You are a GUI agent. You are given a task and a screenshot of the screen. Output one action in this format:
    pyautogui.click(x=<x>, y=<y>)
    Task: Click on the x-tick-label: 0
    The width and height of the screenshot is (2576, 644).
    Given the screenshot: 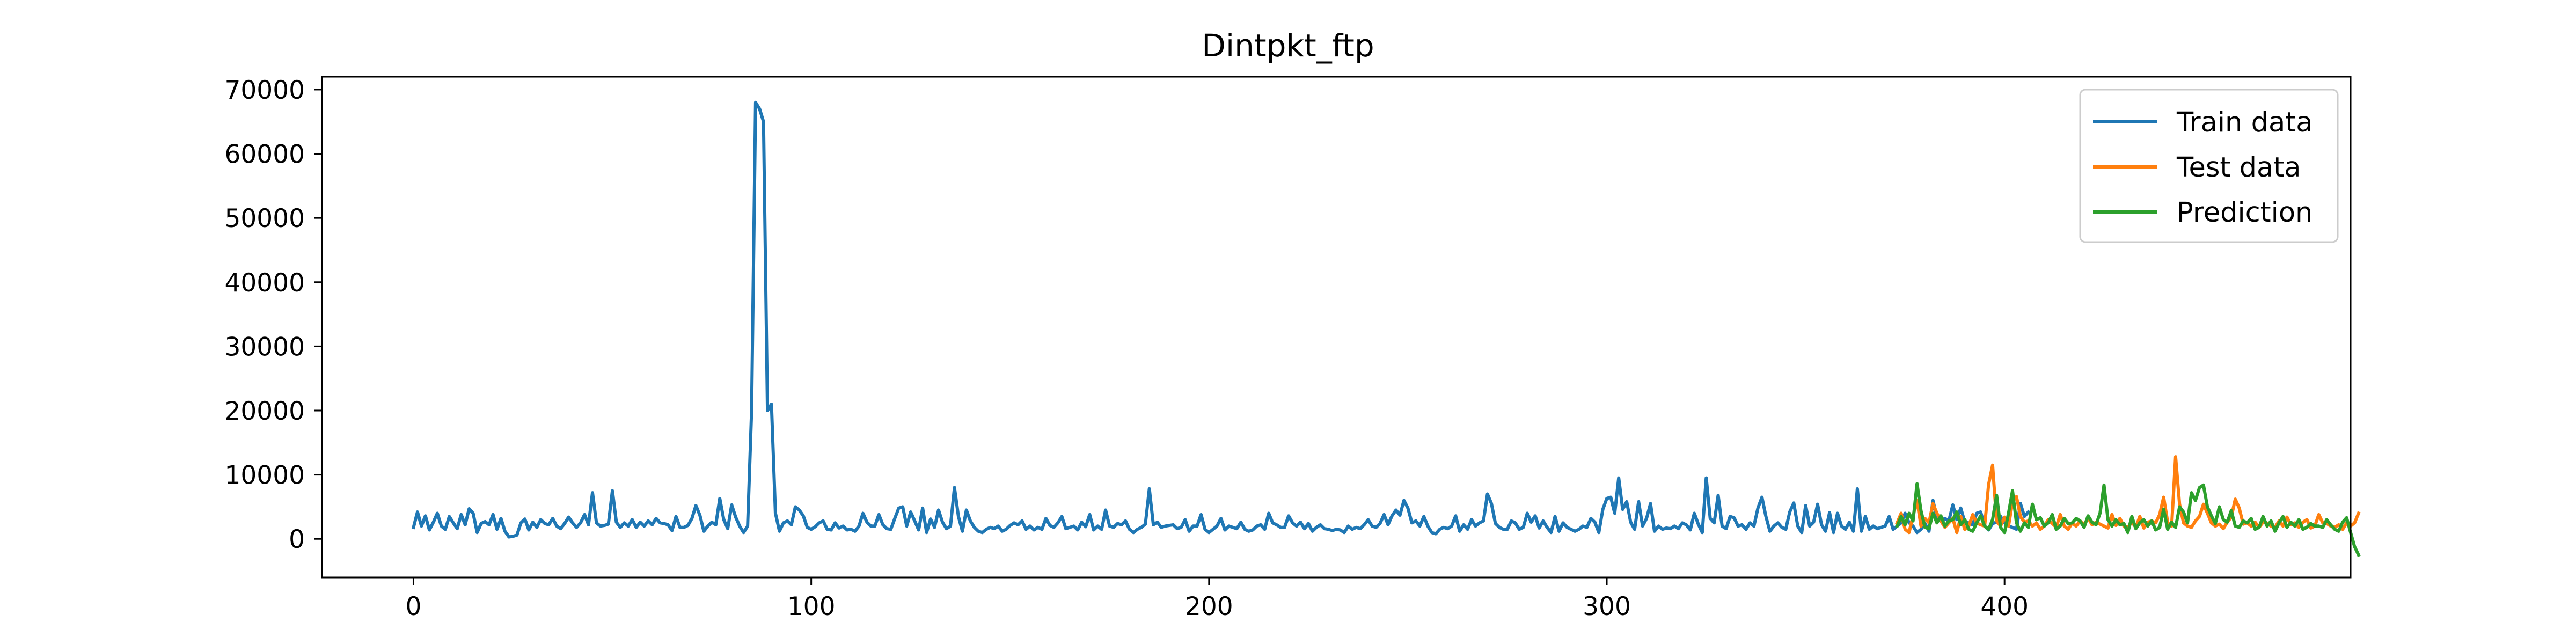 What is the action you would take?
    pyautogui.click(x=414, y=606)
    